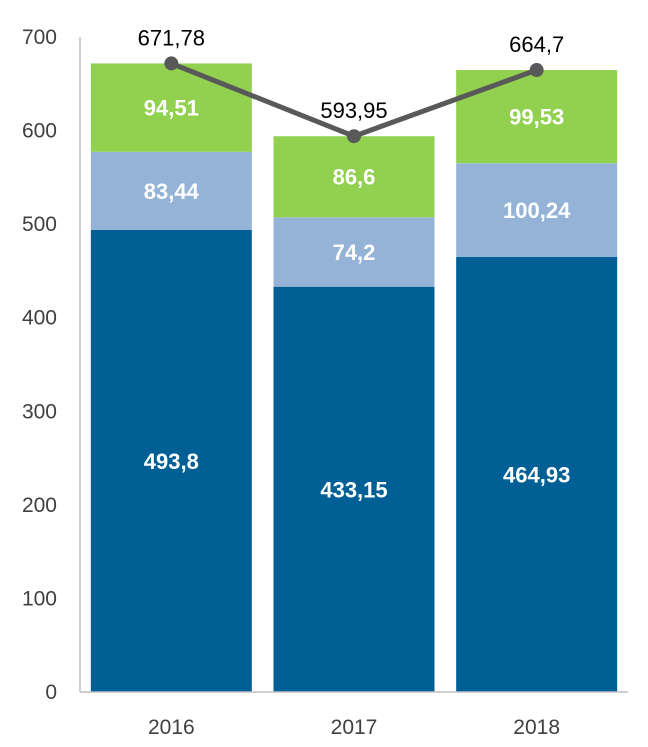 The image size is (648, 747). I want to click on bar-segment-label: 86,6, so click(354, 177).